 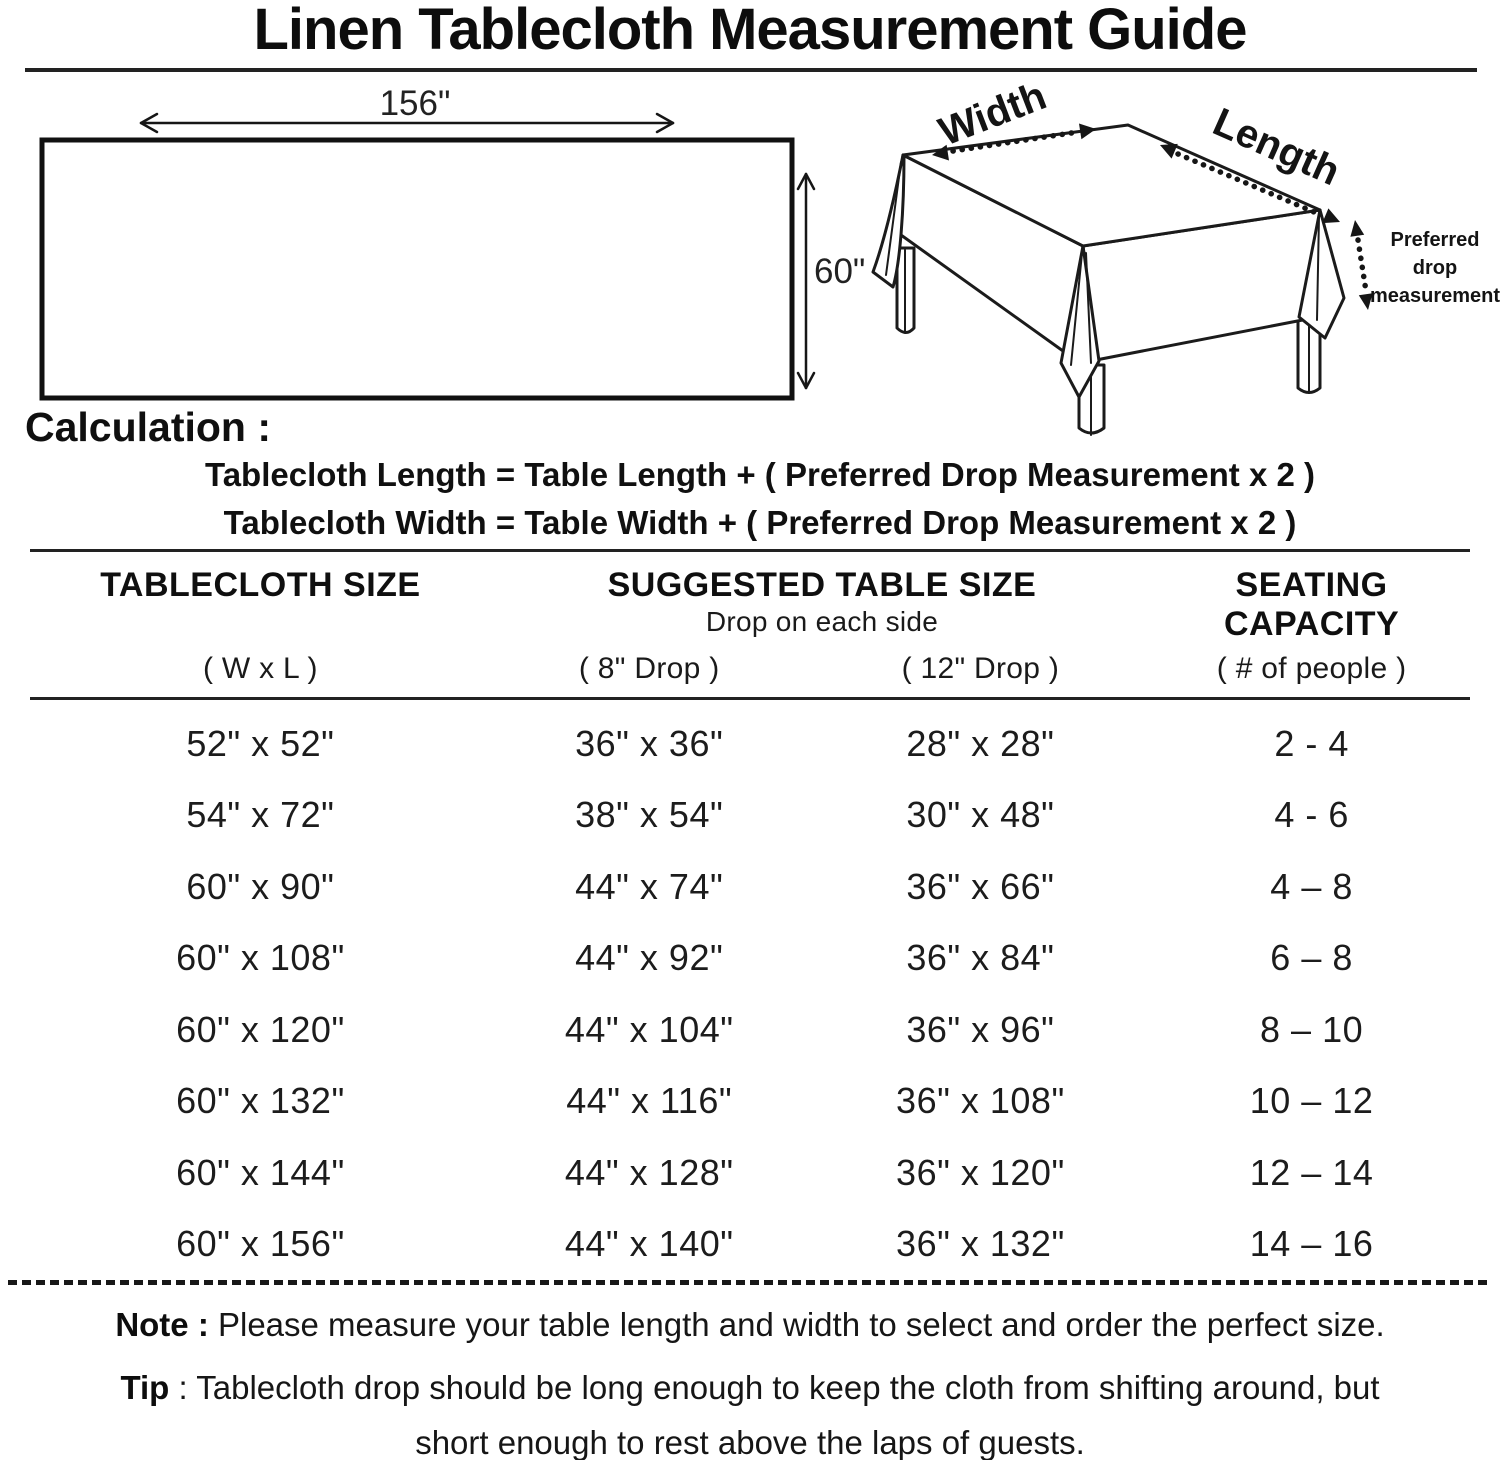 I want to click on size-cell: 36" x 66", so click(x=980, y=886).